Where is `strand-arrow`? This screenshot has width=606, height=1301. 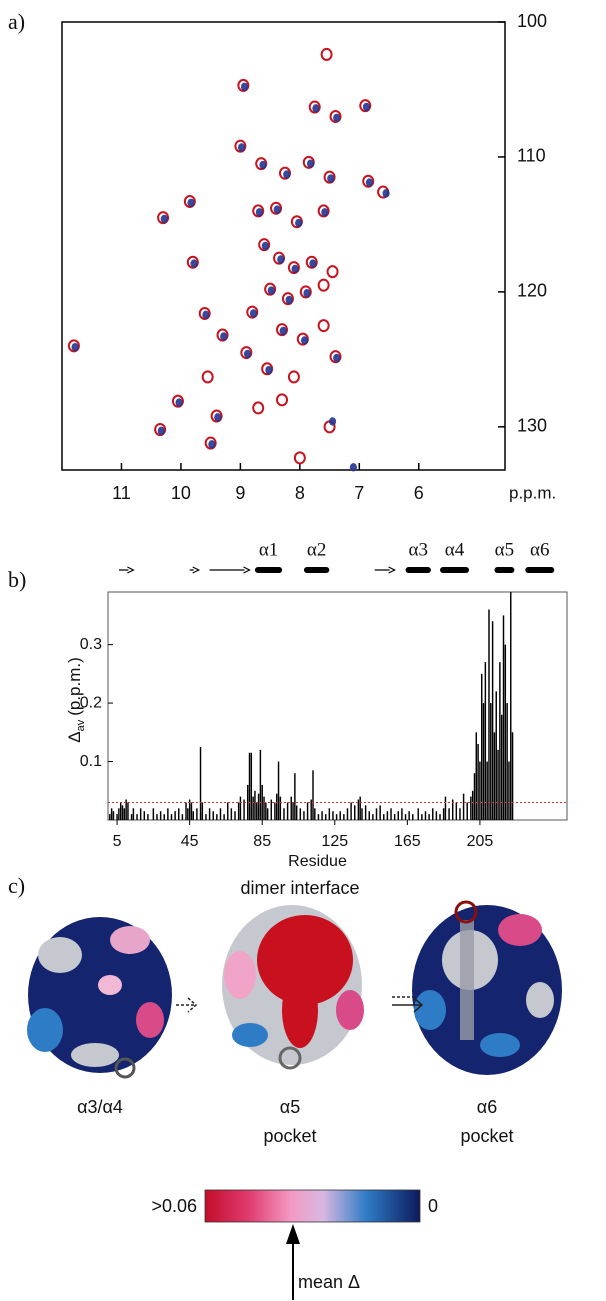
strand-arrow is located at coordinates (385, 570).